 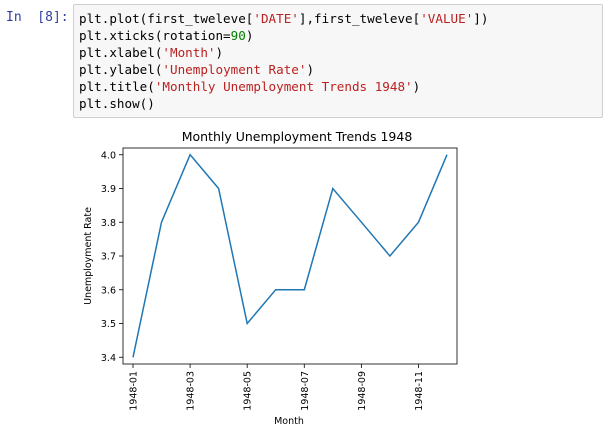 I want to click on code-string: 'Monthly Unemployment Trends 1948', so click(x=283, y=86).